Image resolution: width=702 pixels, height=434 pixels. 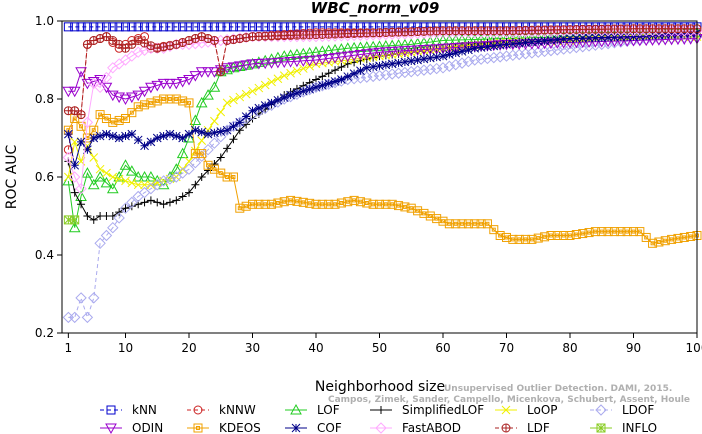 What do you see at coordinates (221, 410) in the screenshot?
I see `legend-item-knnw: kNNW` at bounding box center [221, 410].